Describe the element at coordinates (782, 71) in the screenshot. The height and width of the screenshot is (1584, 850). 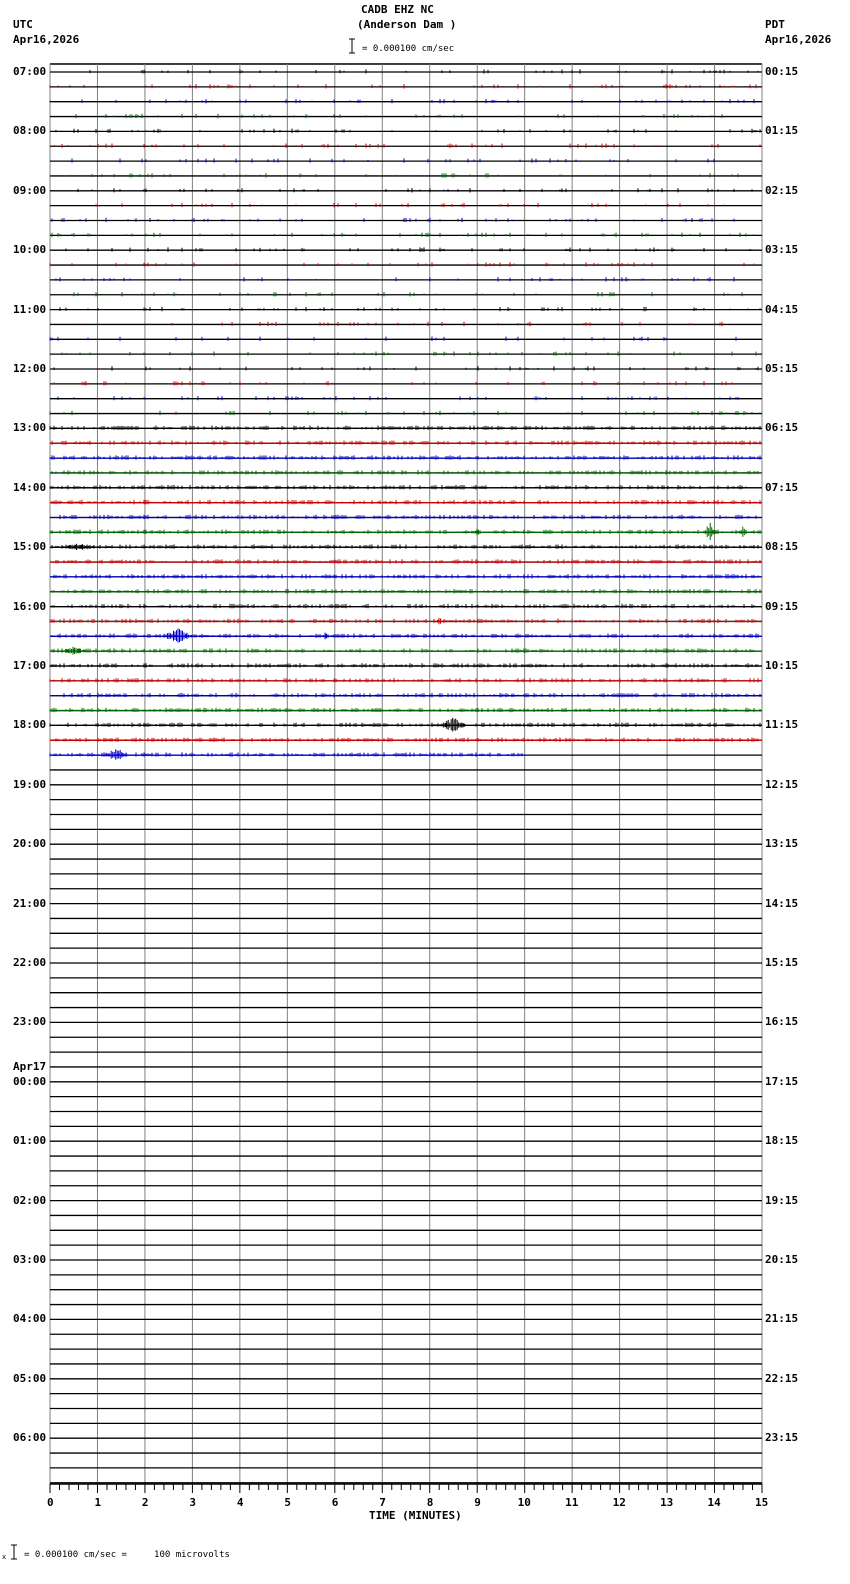
I see `pdt-time-label: 00:15` at that location.